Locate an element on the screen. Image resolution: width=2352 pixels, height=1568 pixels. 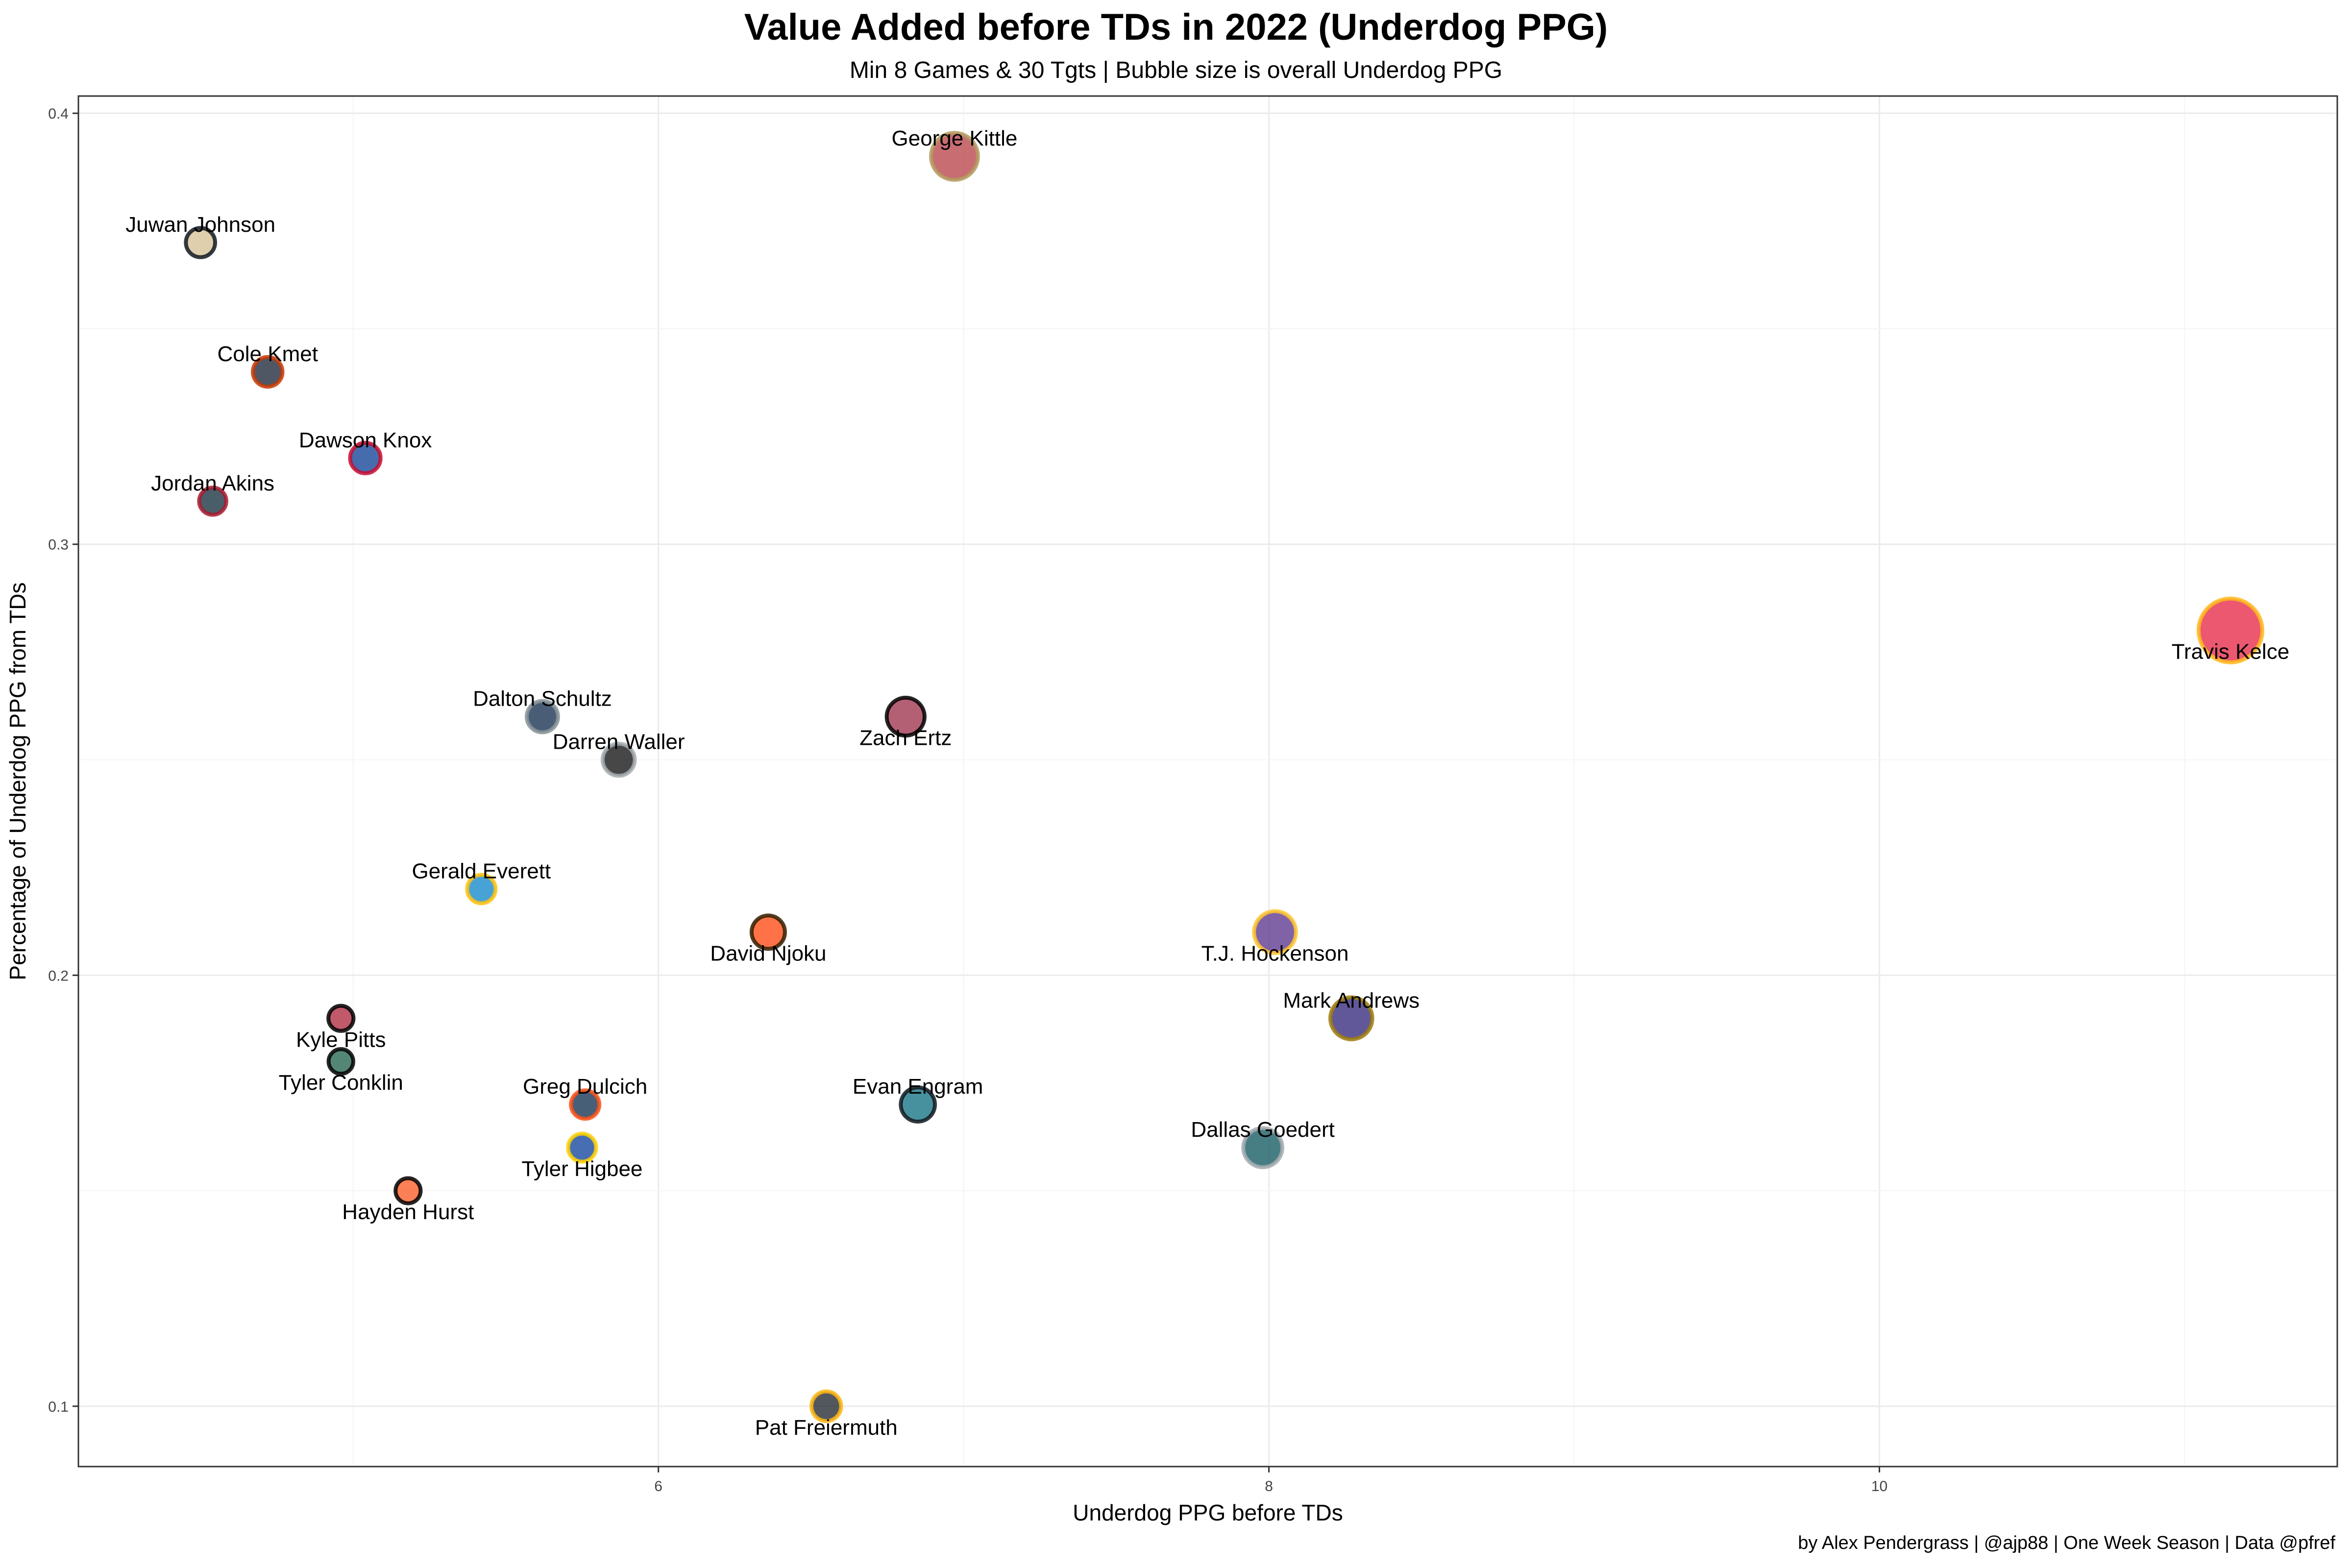
bubble-label: Dawson Knox is located at coordinates (365, 440).